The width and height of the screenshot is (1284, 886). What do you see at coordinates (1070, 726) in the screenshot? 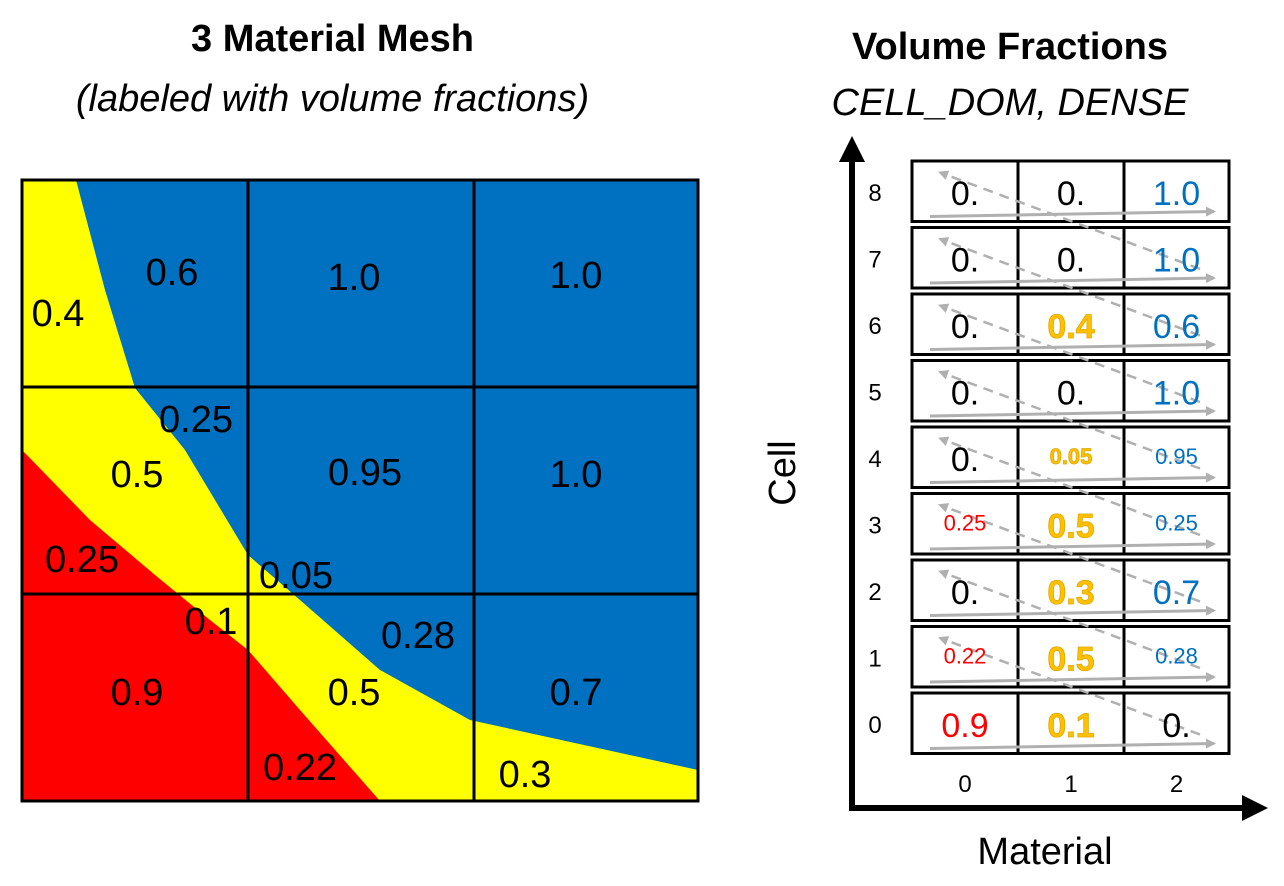
I see `table-value-0-1: 0.1` at bounding box center [1070, 726].